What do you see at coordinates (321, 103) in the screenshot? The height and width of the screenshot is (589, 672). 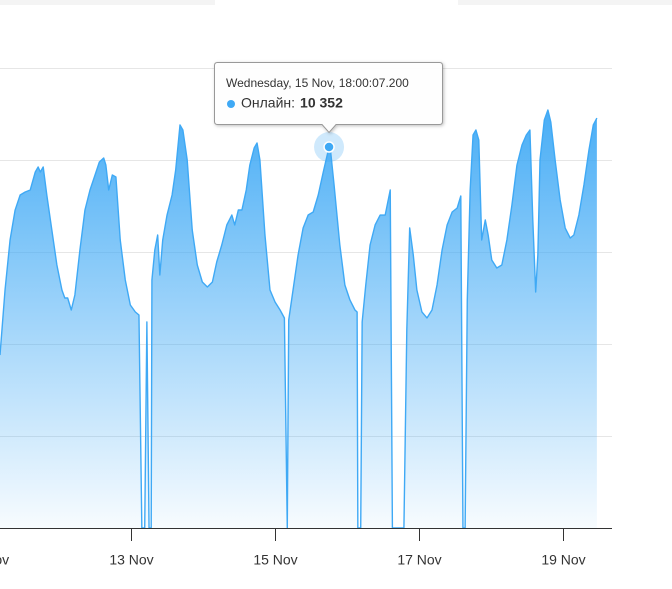 I see `tooltip-value: 10 352` at bounding box center [321, 103].